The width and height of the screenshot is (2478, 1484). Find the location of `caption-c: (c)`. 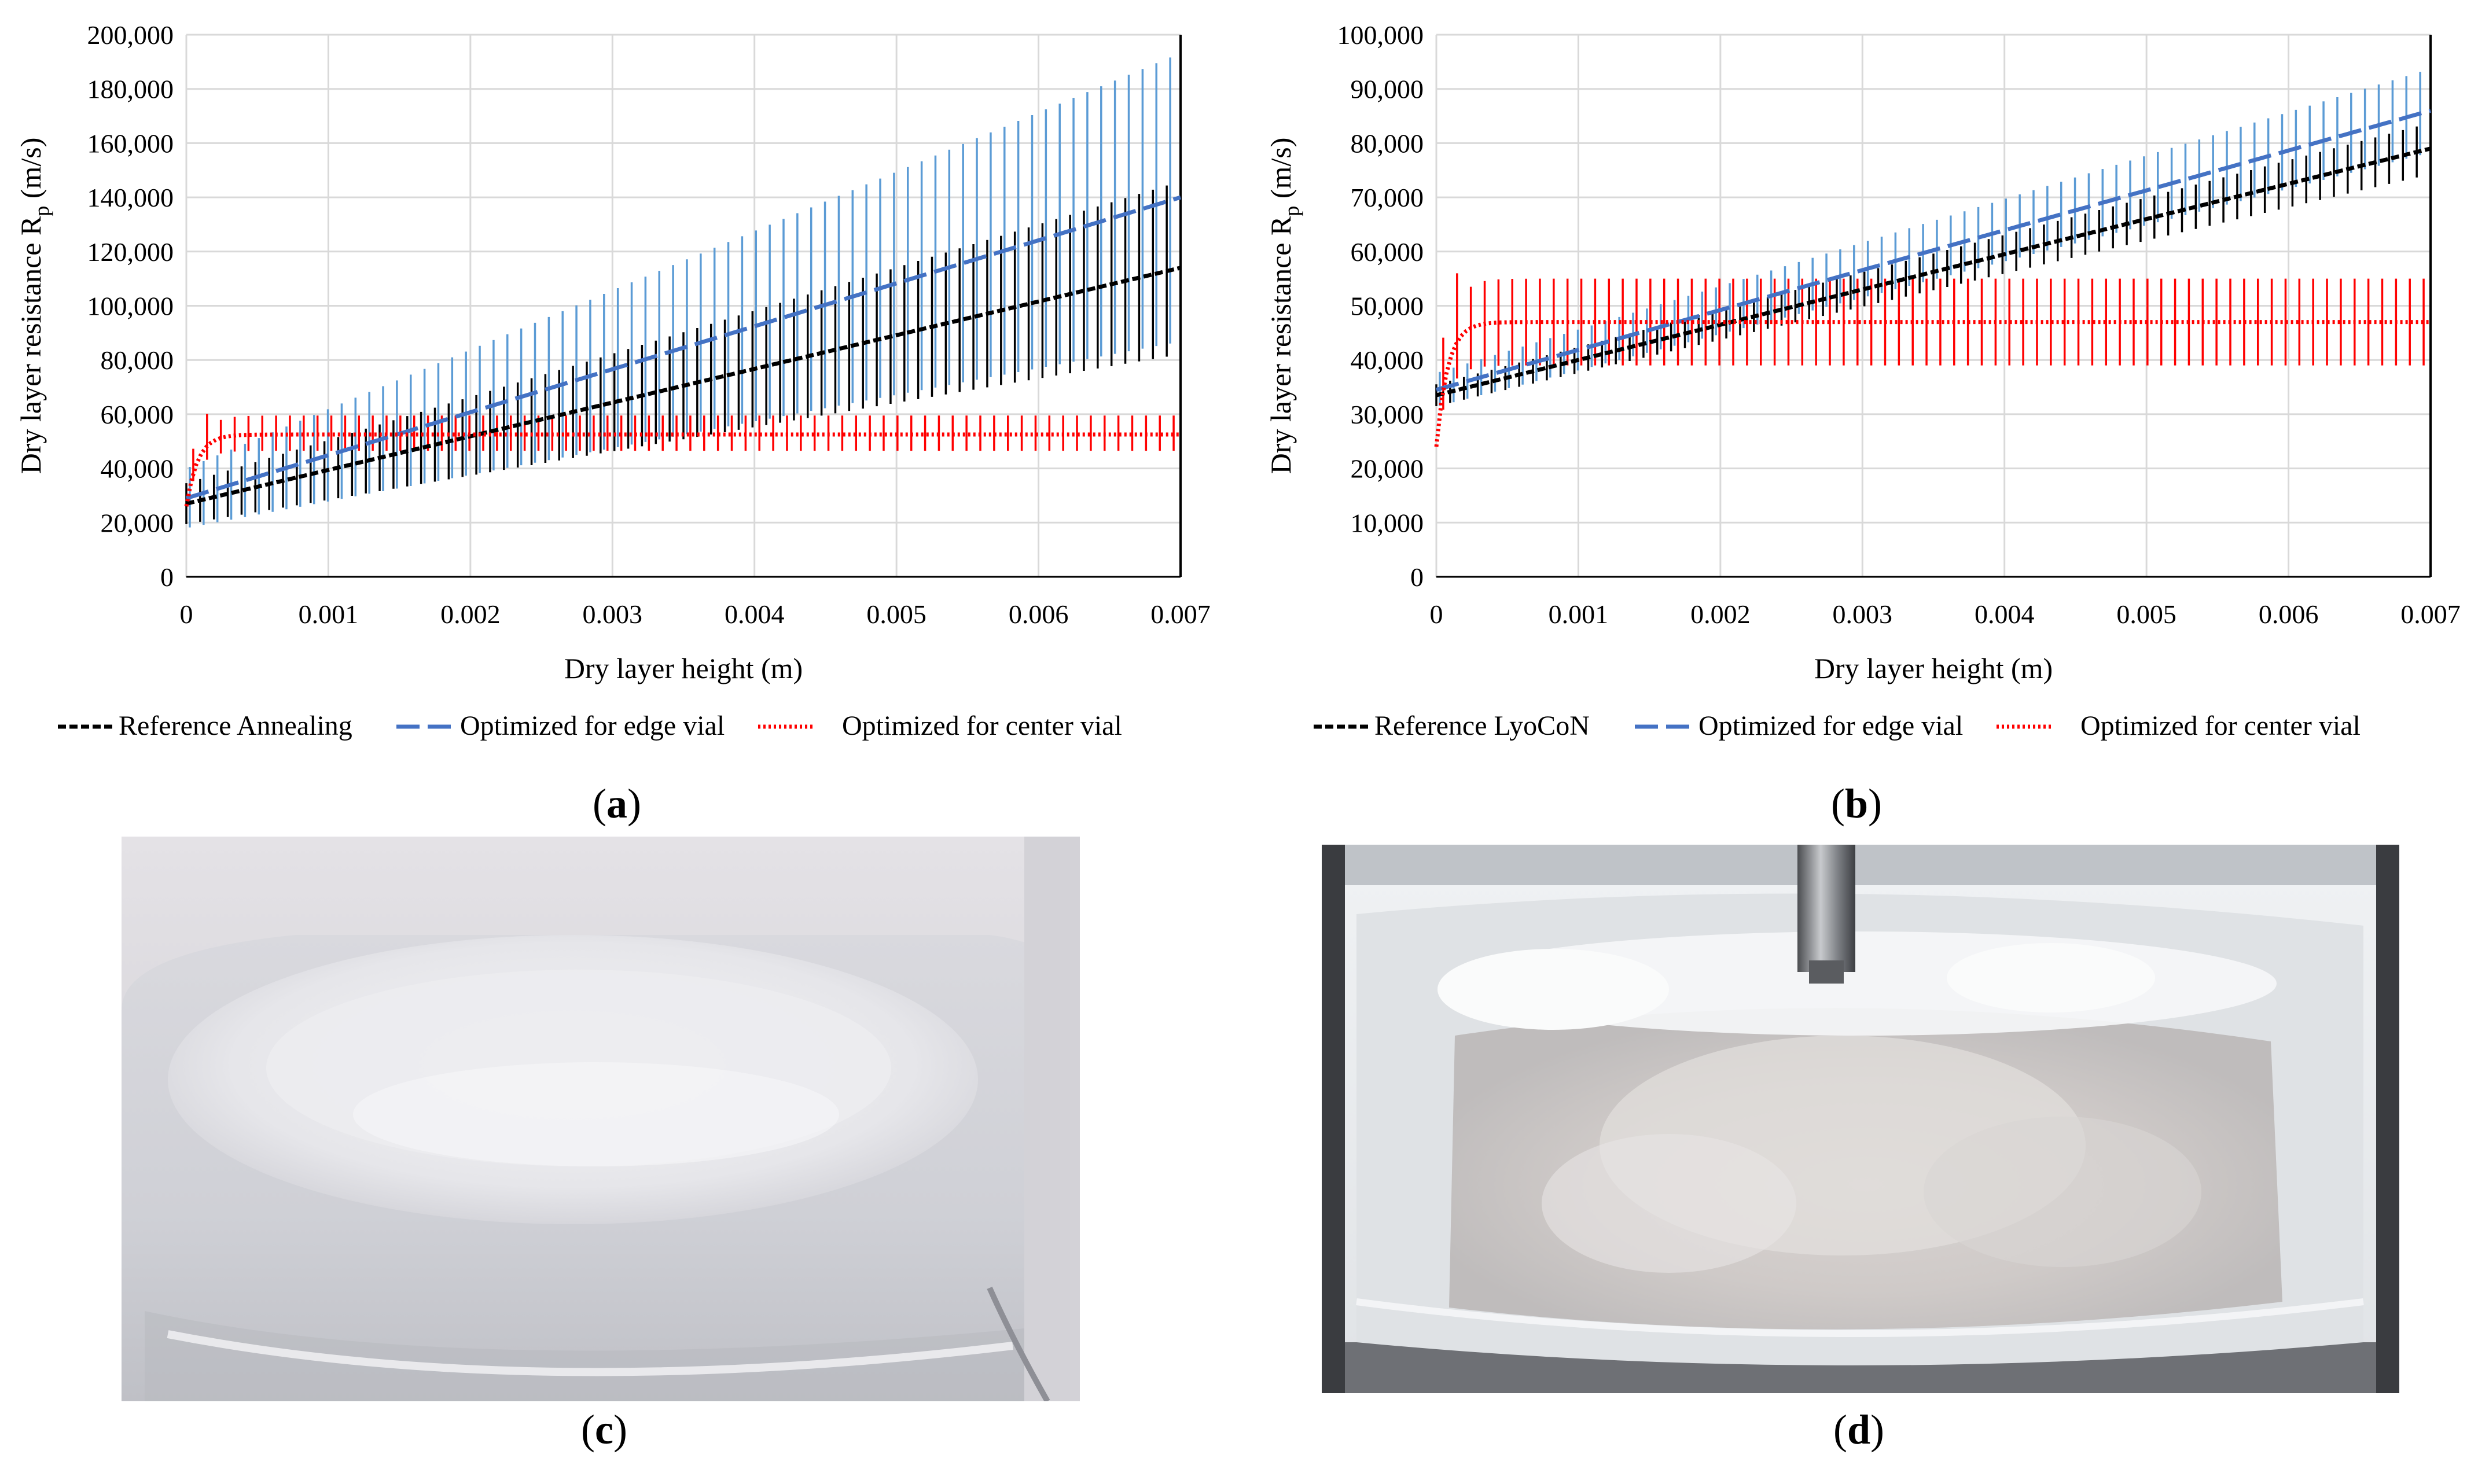

caption-c: (c) is located at coordinates (604, 1430).